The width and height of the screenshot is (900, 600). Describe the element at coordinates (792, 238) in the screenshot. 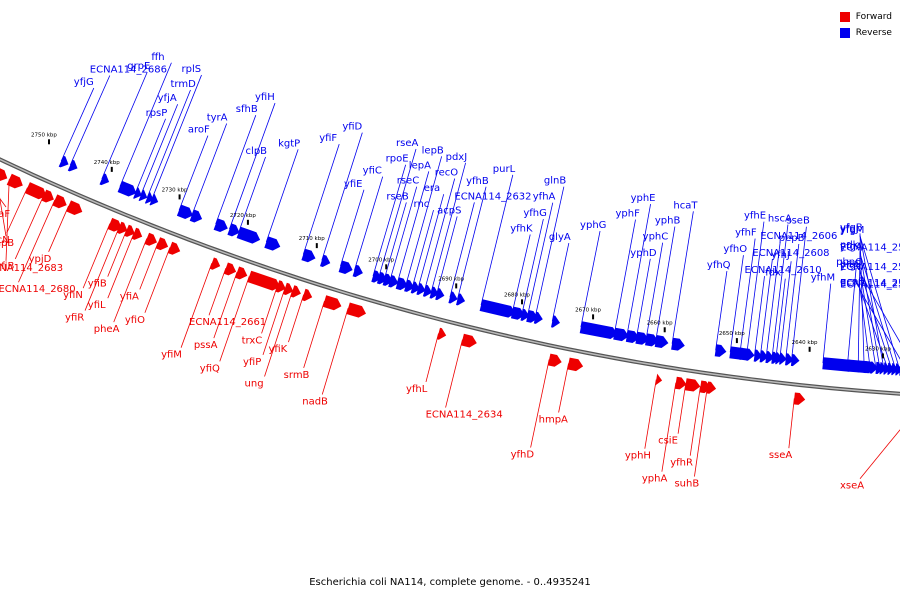

I see `gene-label: pepB` at that location.